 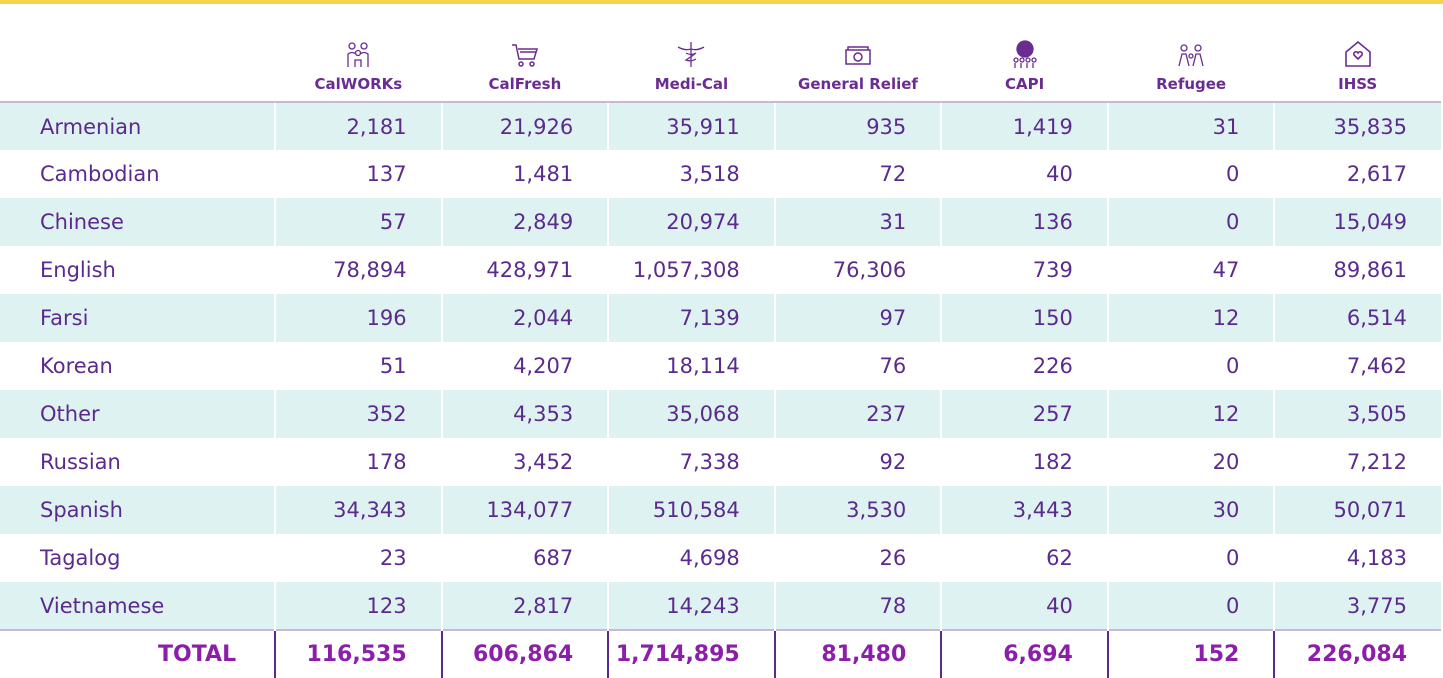 I want to click on cell: 35,911, so click(x=691, y=126).